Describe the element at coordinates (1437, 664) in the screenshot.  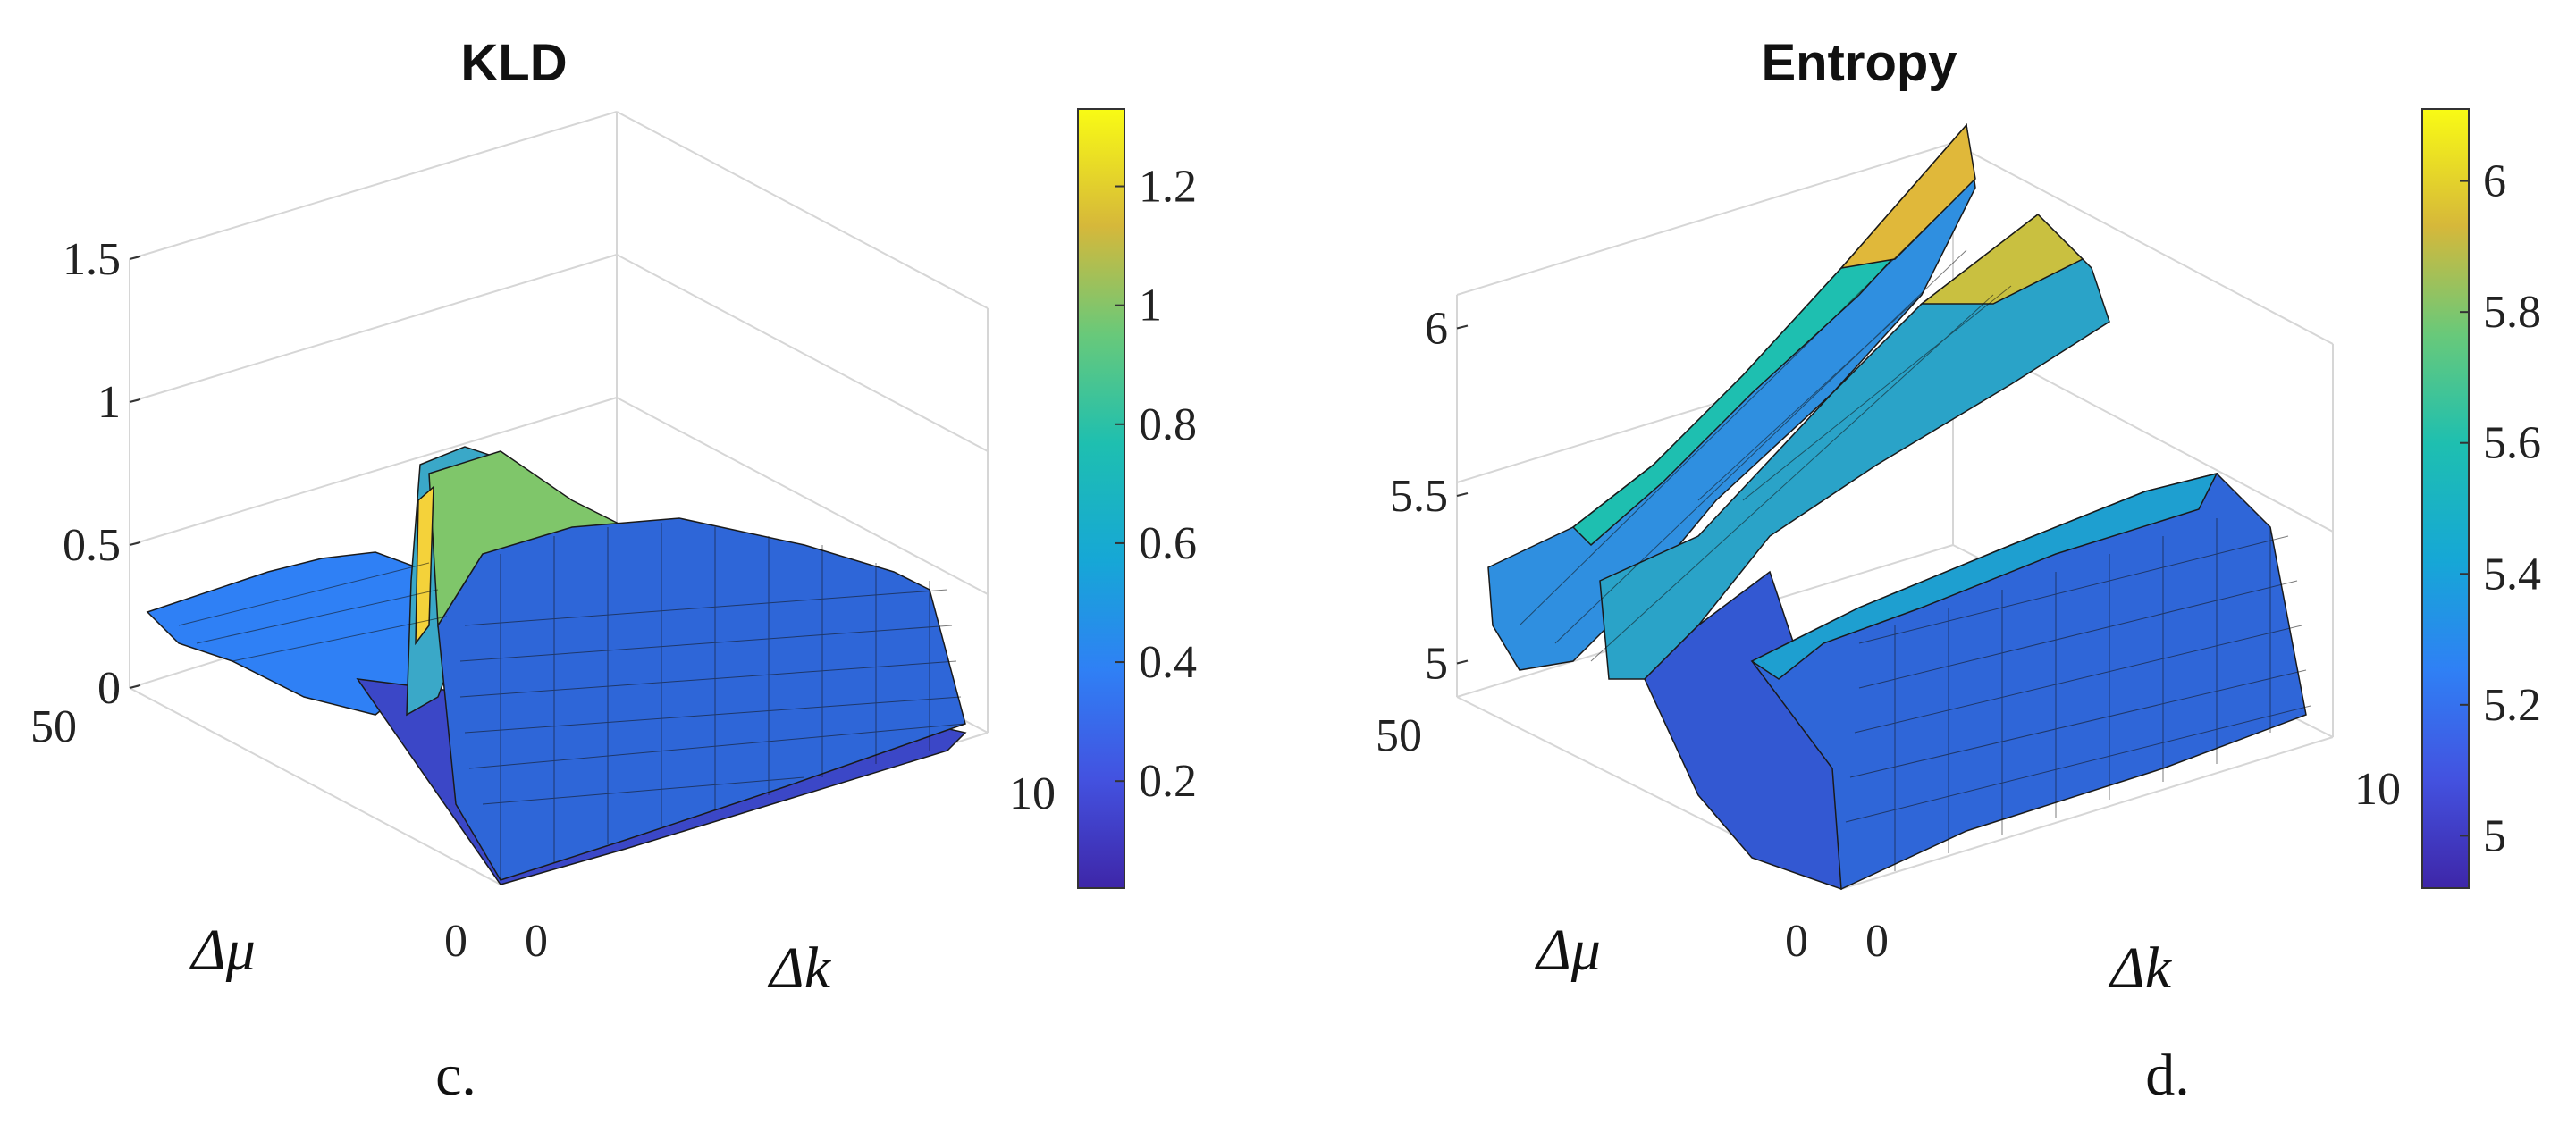
I see `z-tick-label: 5` at that location.